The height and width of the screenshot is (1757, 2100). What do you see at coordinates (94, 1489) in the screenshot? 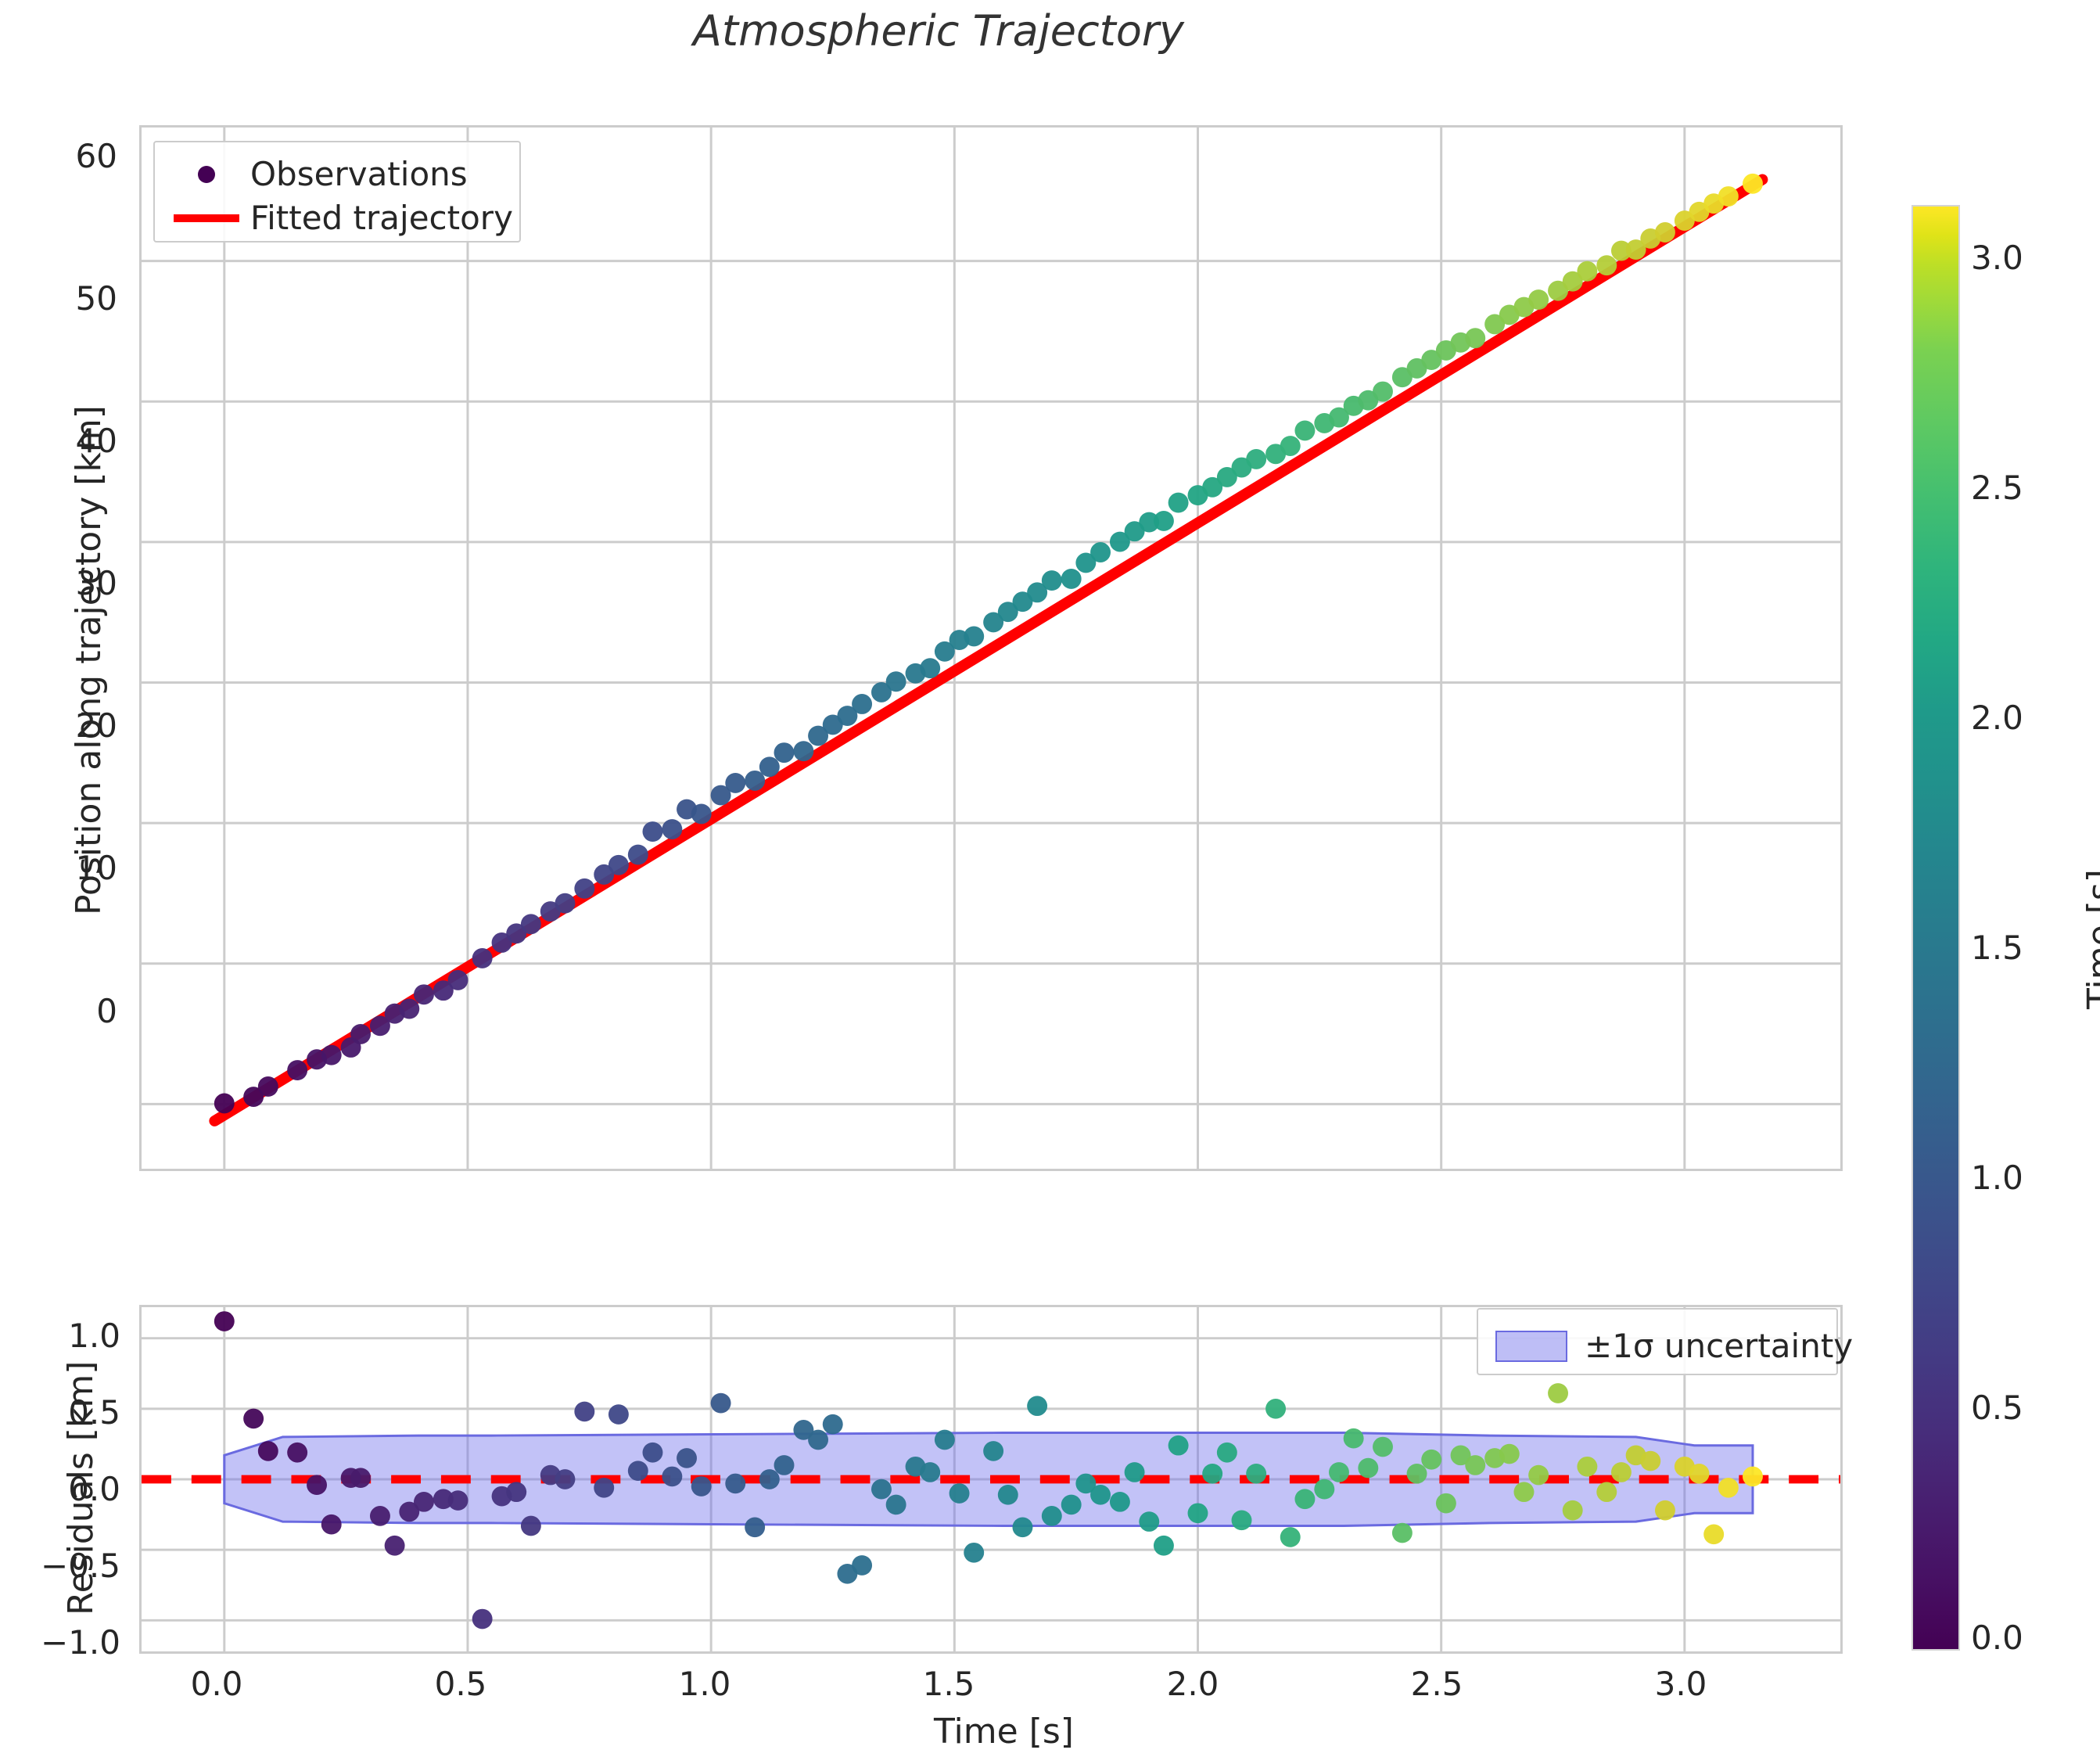
I see `resid-ytick-0: 0.0` at bounding box center [94, 1489].